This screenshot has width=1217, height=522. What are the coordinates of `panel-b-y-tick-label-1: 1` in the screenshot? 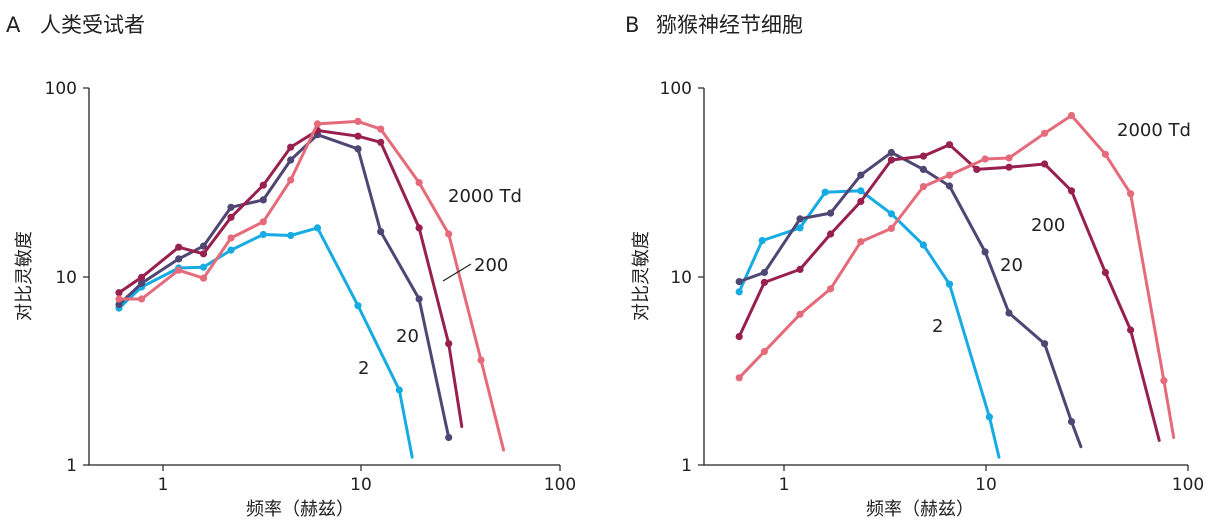 It's located at (686, 466).